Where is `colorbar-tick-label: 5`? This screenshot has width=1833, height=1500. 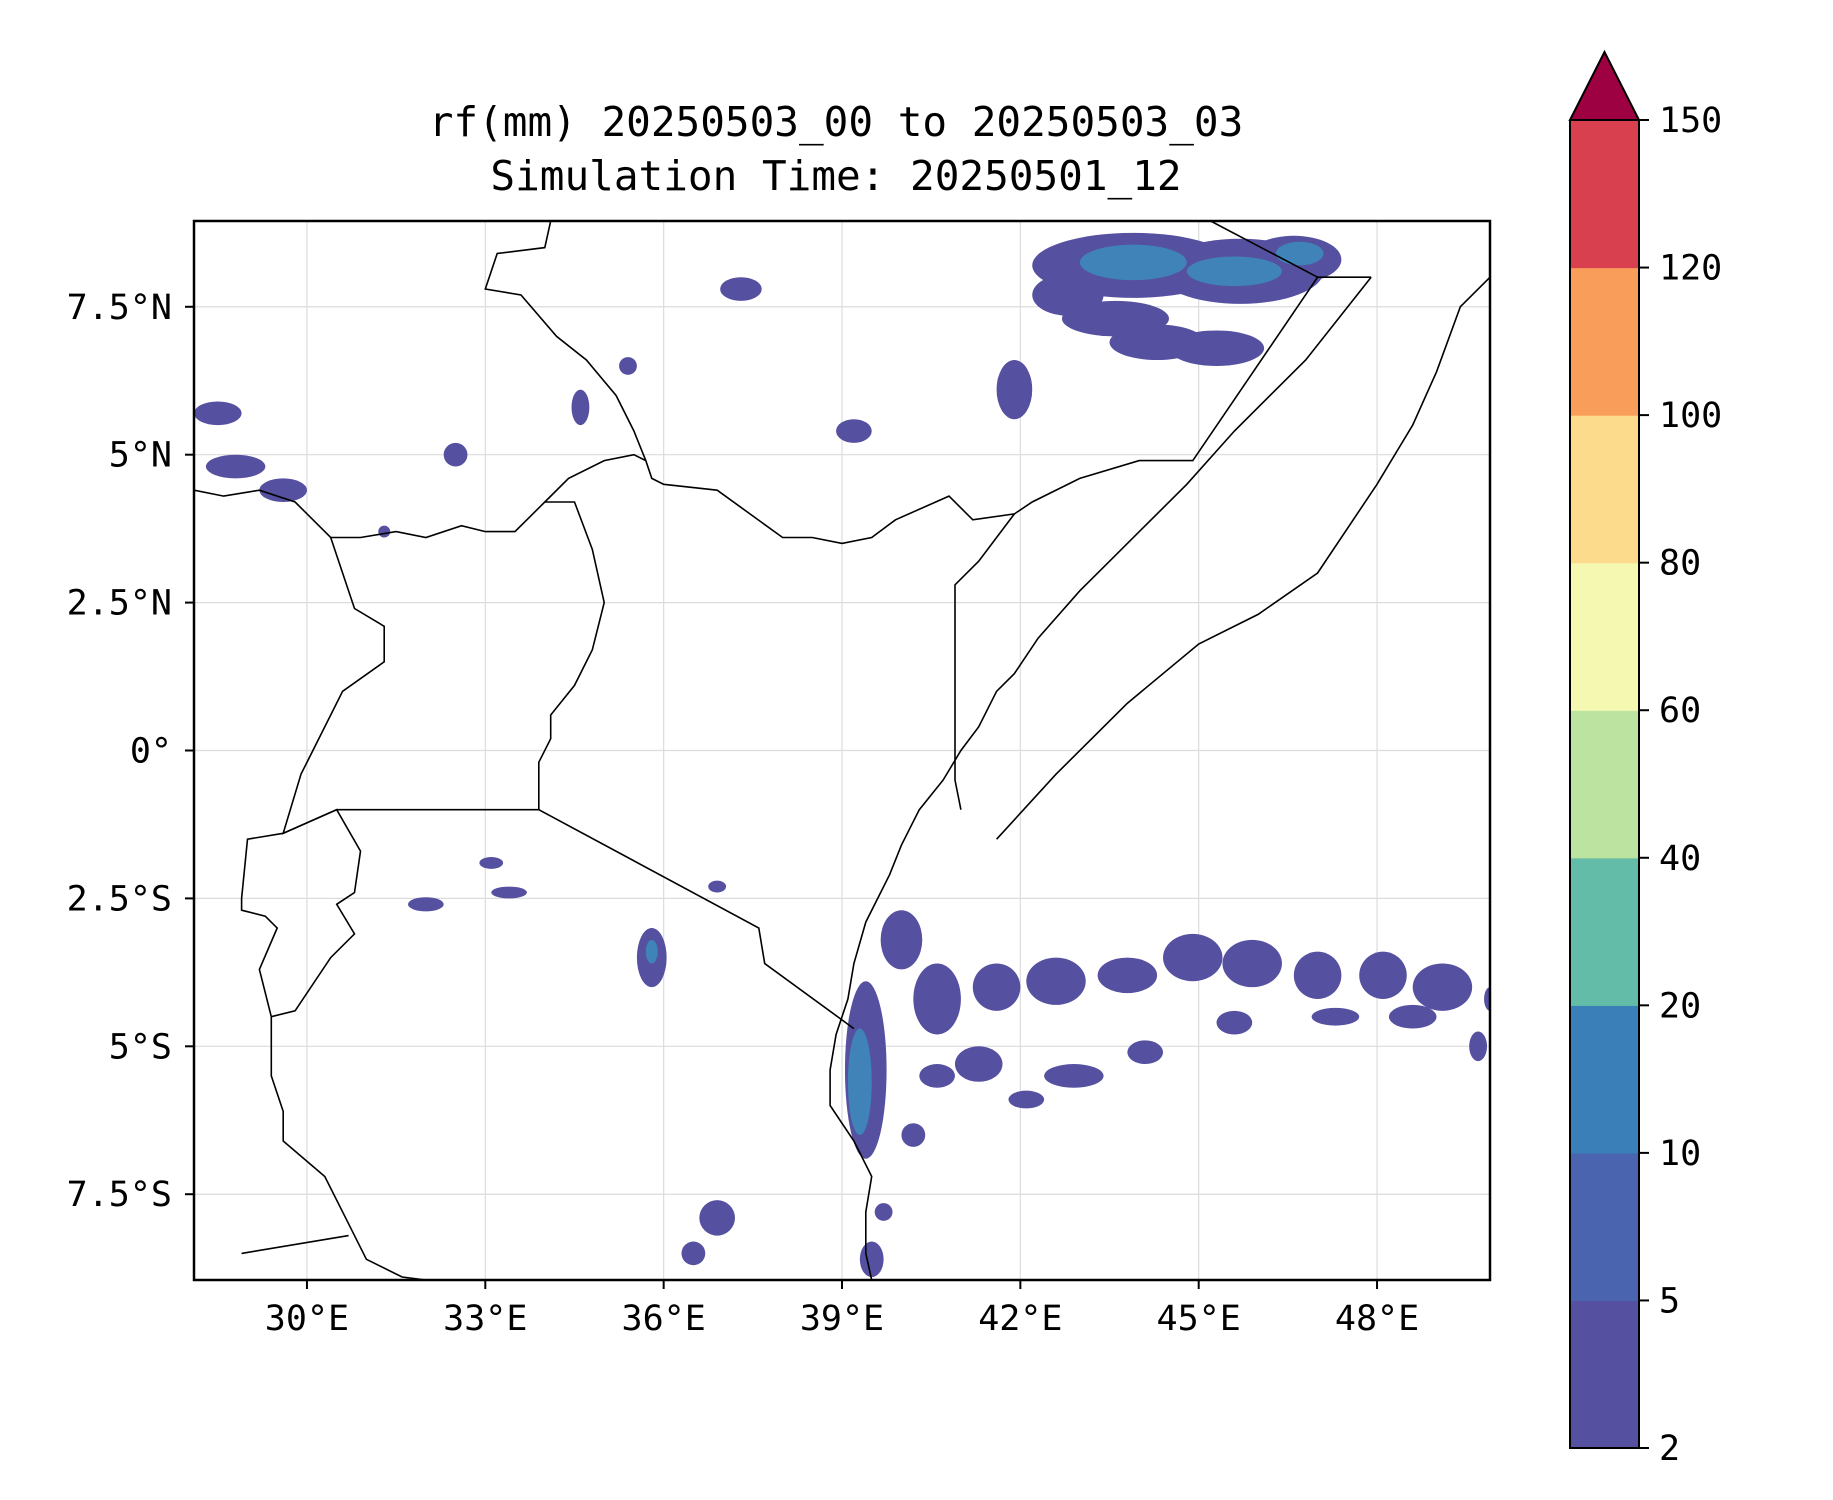 colorbar-tick-label: 5 is located at coordinates (1669, 1301).